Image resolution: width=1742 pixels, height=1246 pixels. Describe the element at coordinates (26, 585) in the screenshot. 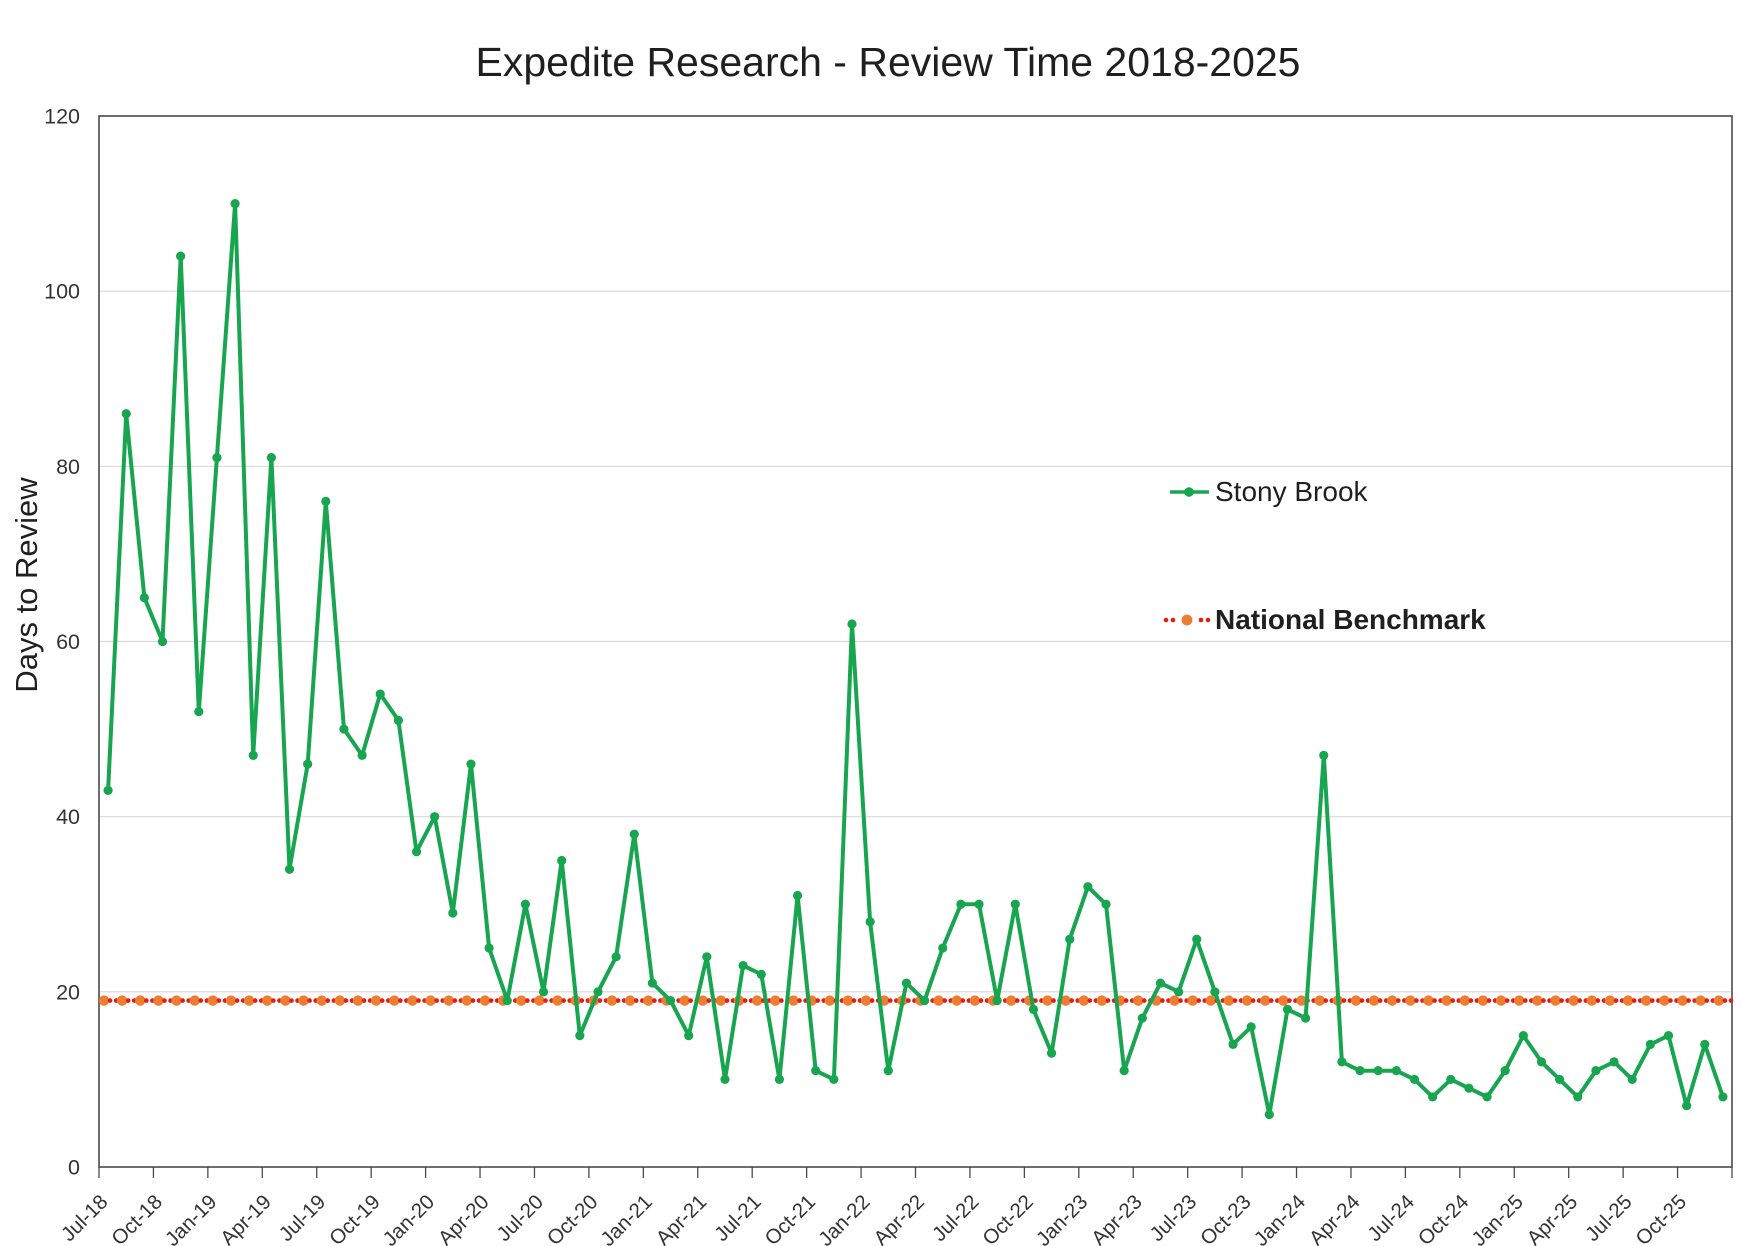

I see `y-axis-title: Days to Review` at that location.